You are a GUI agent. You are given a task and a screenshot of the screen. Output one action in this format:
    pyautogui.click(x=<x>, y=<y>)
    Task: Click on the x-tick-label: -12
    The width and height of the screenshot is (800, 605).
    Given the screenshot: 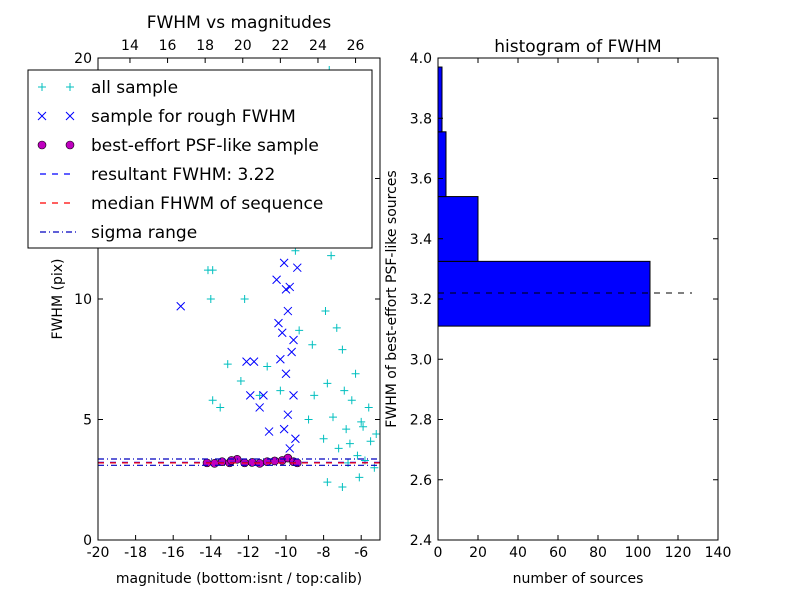 What is the action you would take?
    pyautogui.click(x=248, y=553)
    